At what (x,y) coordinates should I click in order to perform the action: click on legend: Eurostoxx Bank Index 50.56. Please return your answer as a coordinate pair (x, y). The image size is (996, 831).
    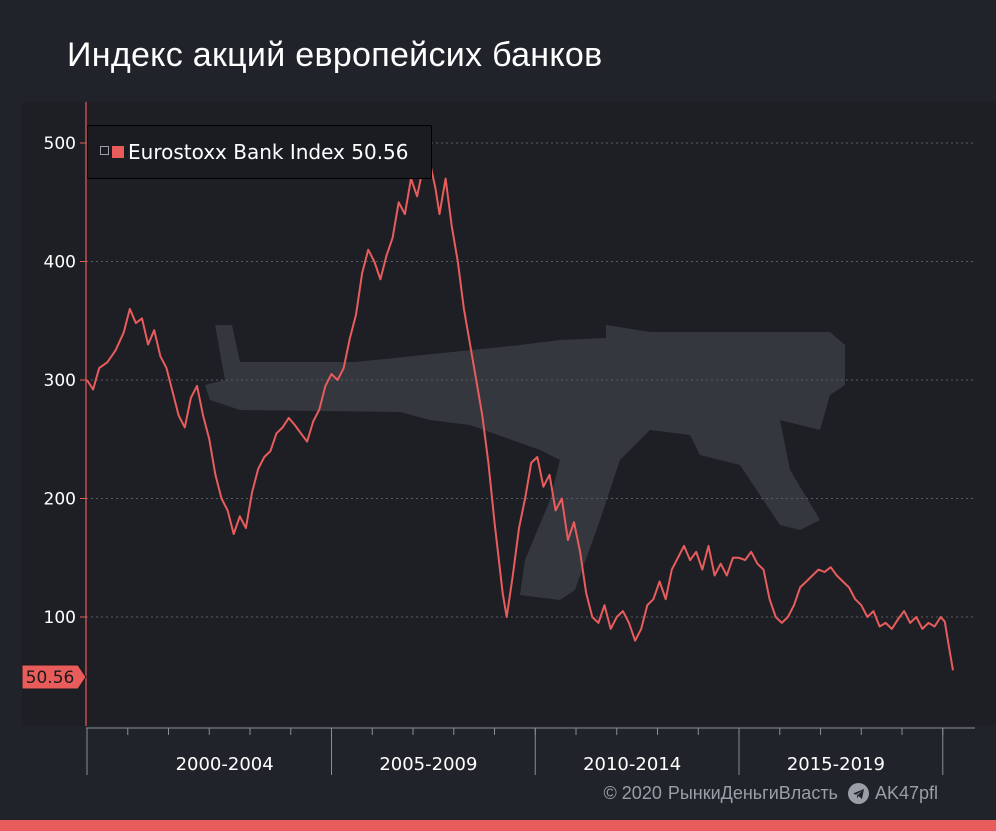
    Looking at the image, I should click on (259, 152).